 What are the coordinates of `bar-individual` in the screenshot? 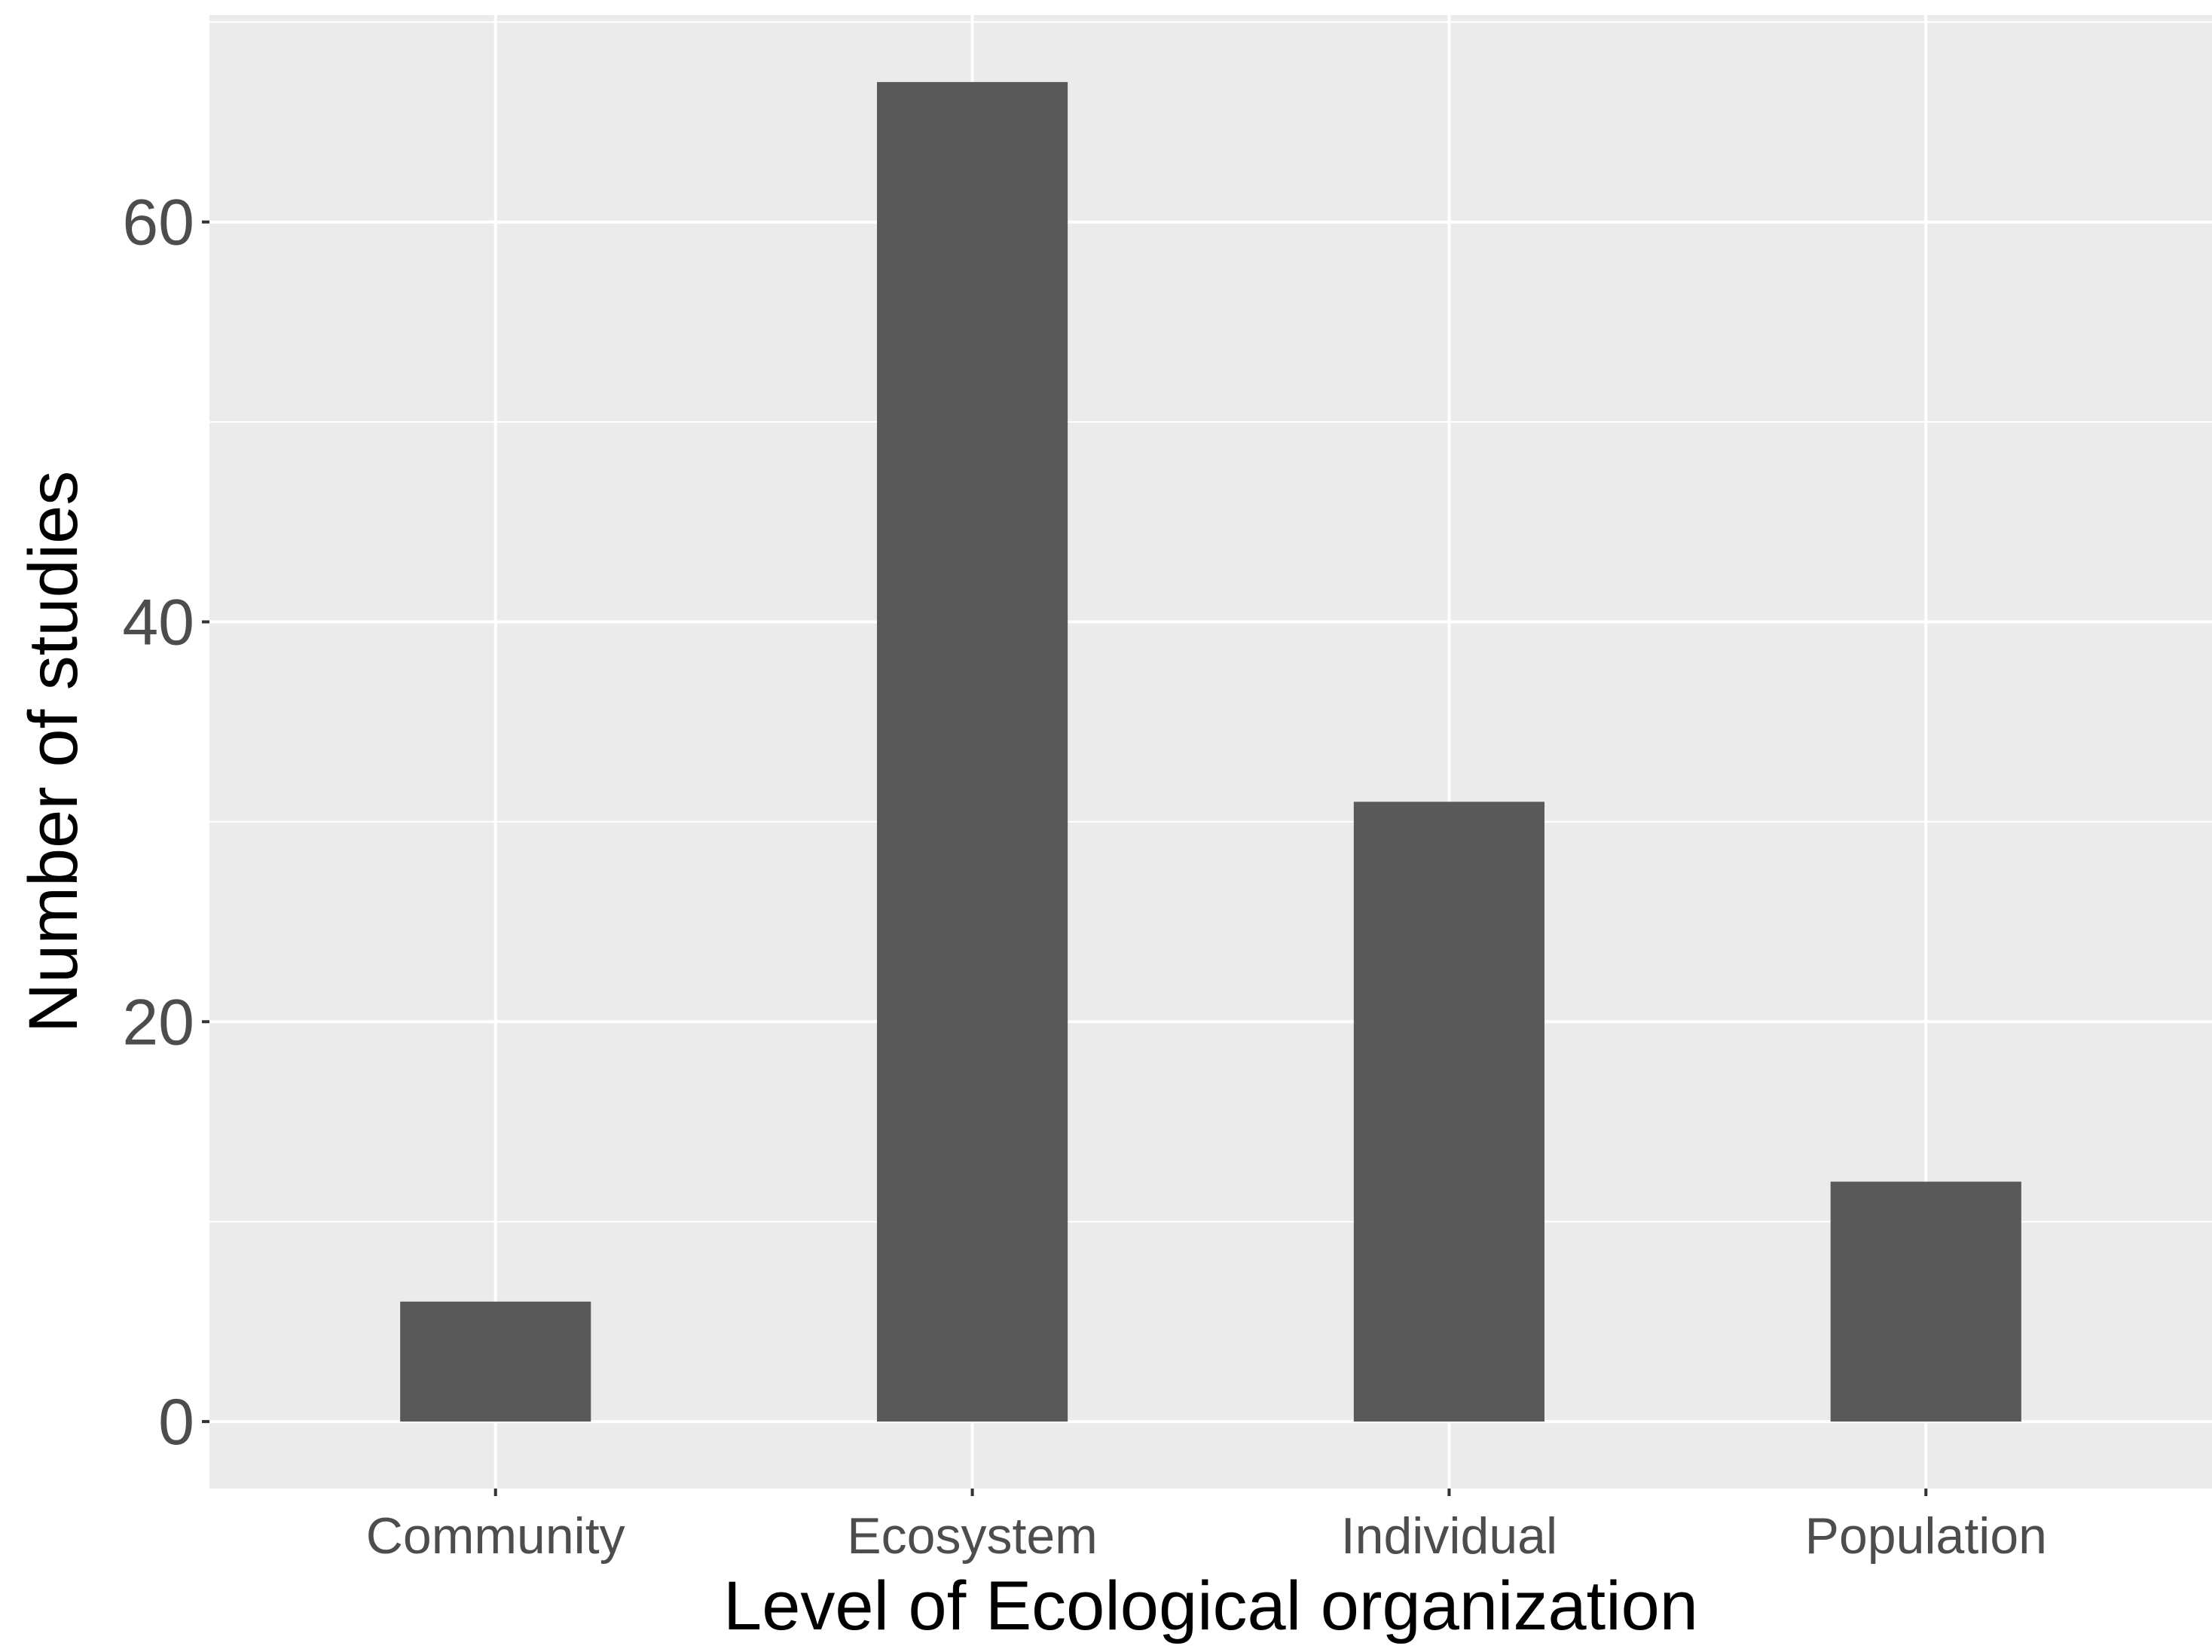 It's located at (1448, 1112).